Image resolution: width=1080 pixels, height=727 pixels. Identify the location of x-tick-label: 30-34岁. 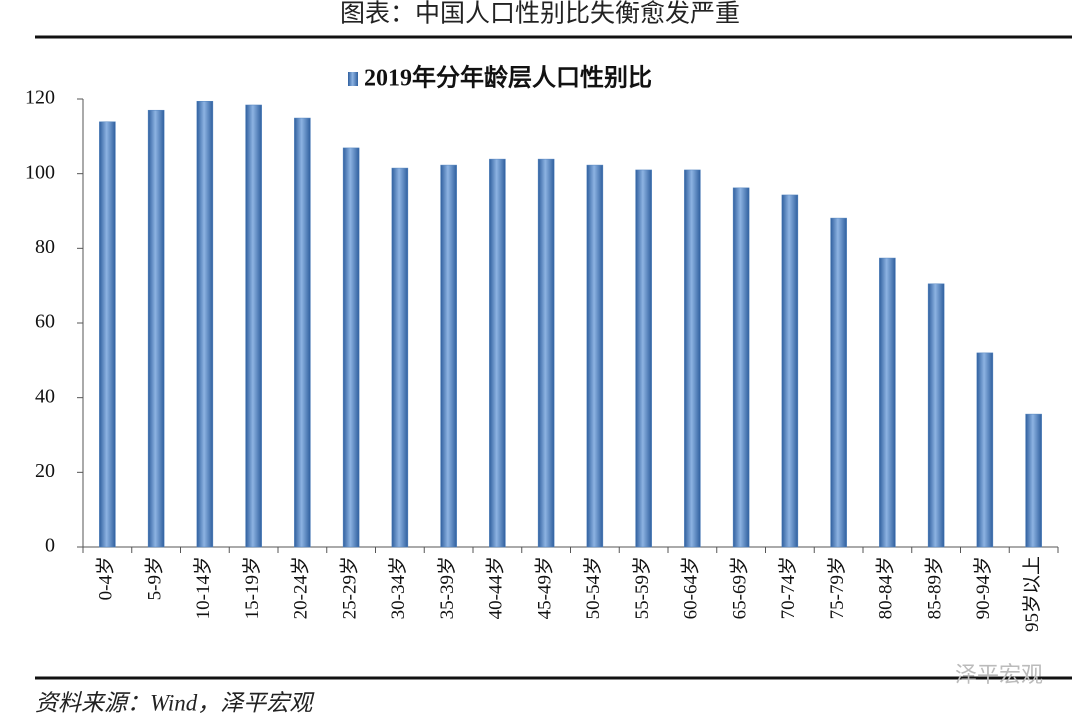
(398, 587).